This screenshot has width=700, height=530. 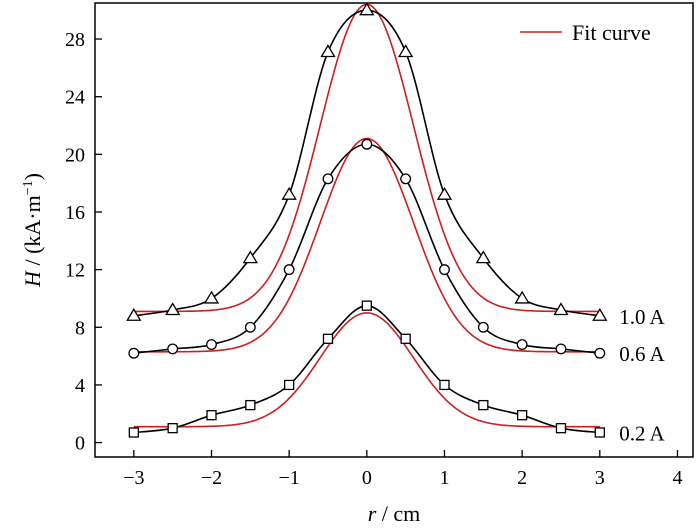 What do you see at coordinates (75, 271) in the screenshot?
I see `y-tick-label: 12` at bounding box center [75, 271].